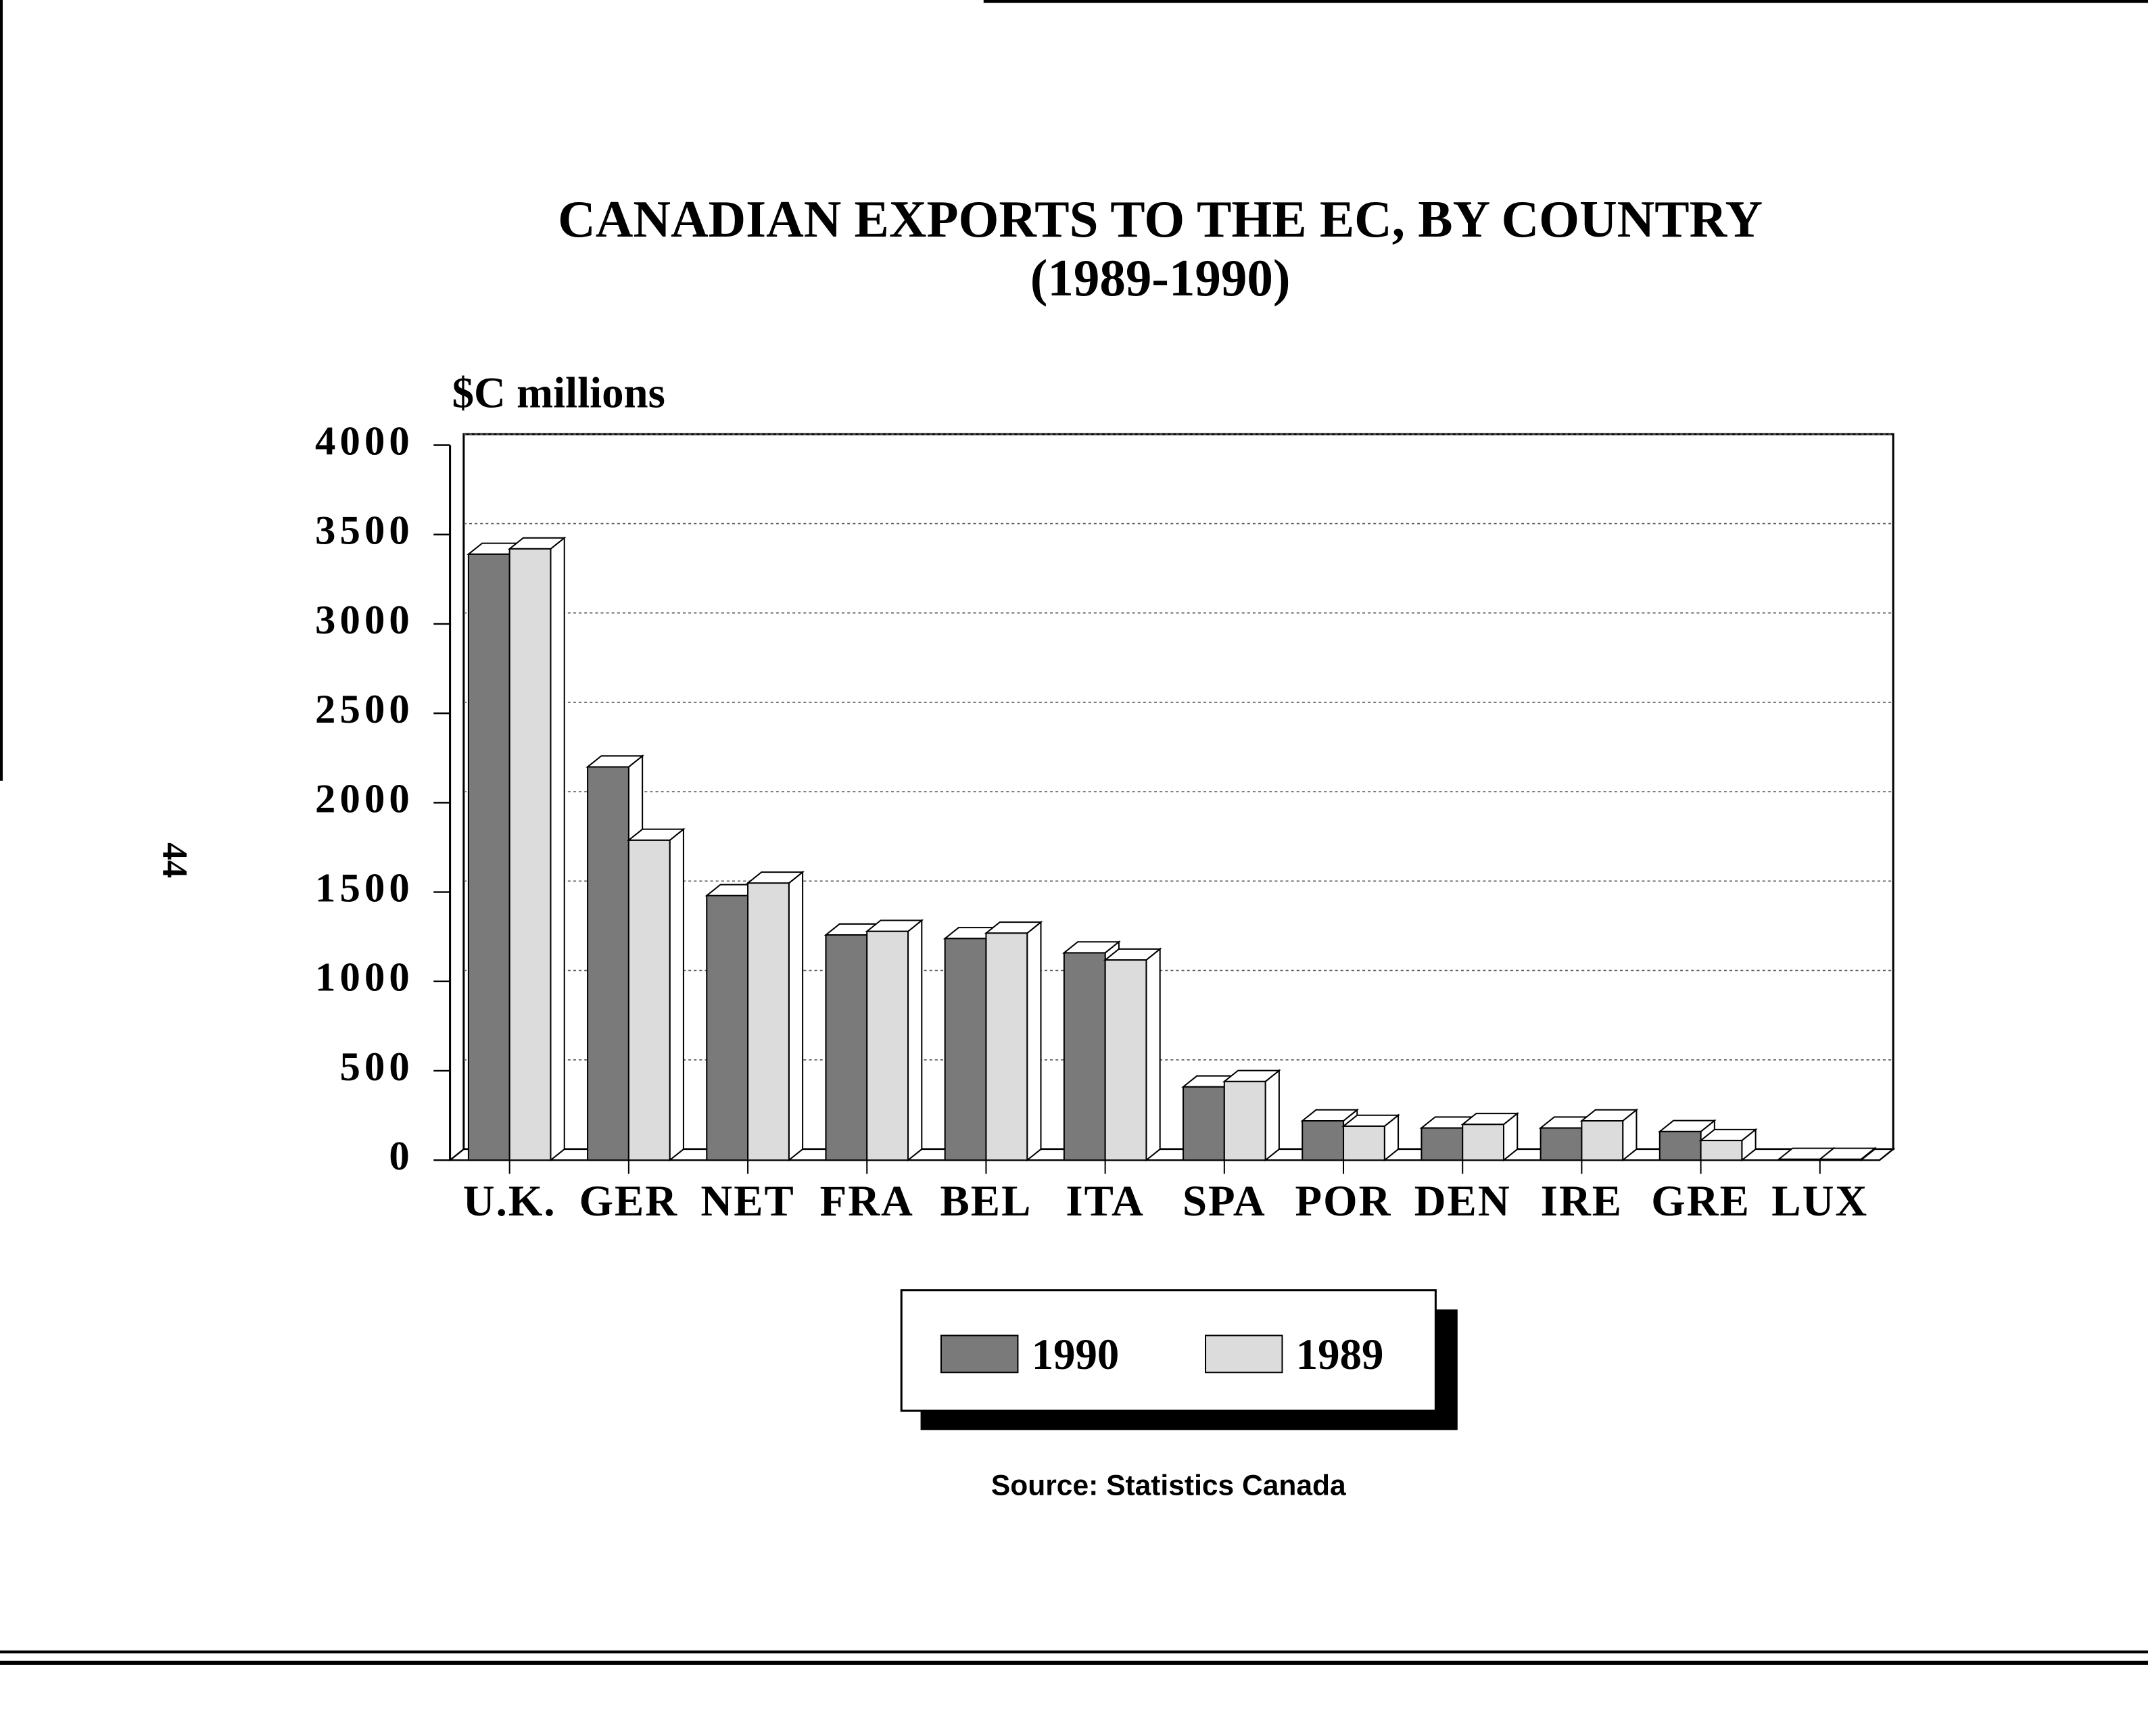 This screenshot has height=1736, width=2148. What do you see at coordinates (629, 1201) in the screenshot?
I see `x-tick-label: GER` at bounding box center [629, 1201].